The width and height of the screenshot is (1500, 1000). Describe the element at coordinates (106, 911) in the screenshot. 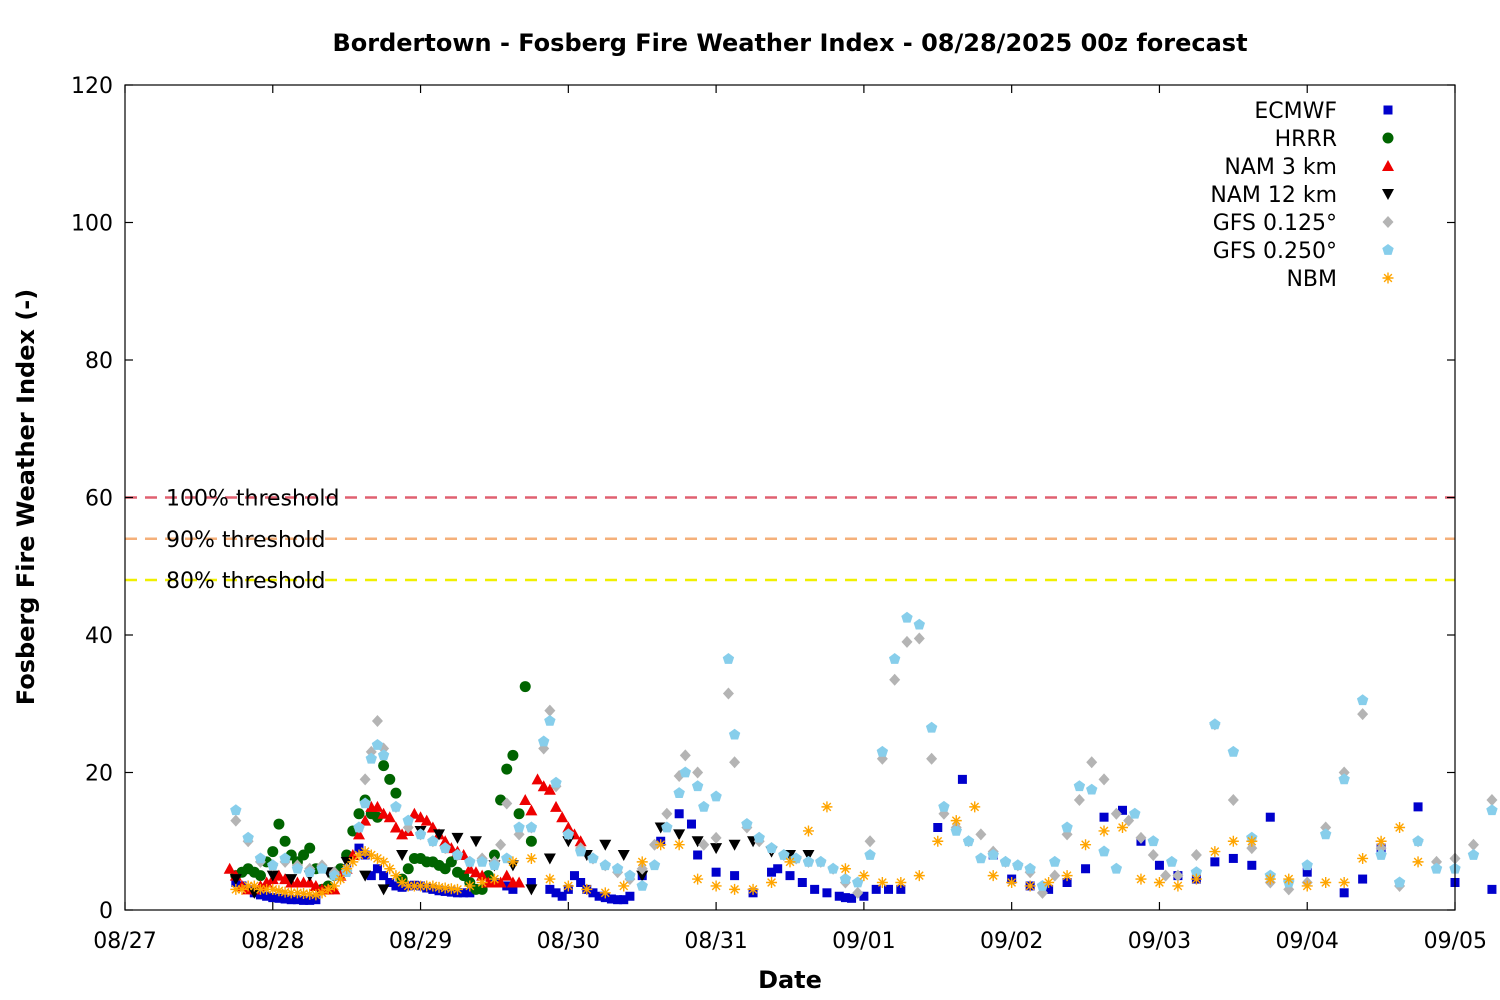

I see `y-tick-label: 0` at that location.